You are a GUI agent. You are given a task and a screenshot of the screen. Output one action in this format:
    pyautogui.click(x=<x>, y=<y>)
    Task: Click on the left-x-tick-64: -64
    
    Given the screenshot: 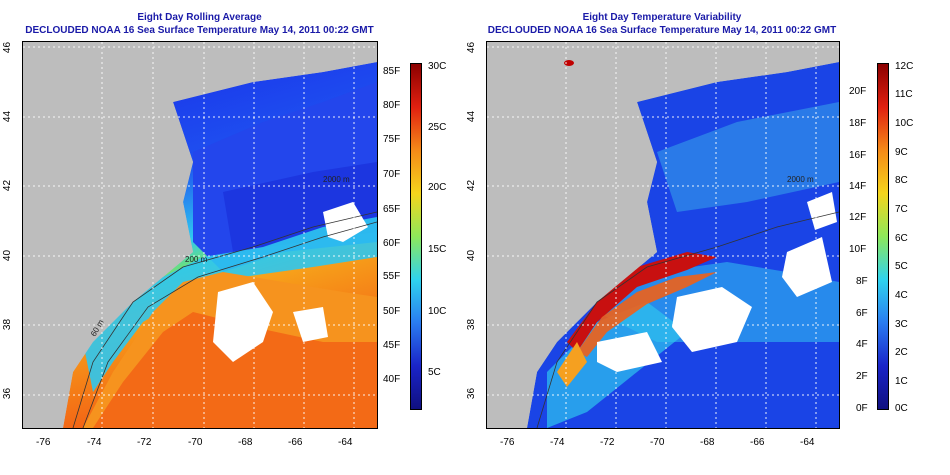 What is the action you would take?
    pyautogui.click(x=345, y=442)
    